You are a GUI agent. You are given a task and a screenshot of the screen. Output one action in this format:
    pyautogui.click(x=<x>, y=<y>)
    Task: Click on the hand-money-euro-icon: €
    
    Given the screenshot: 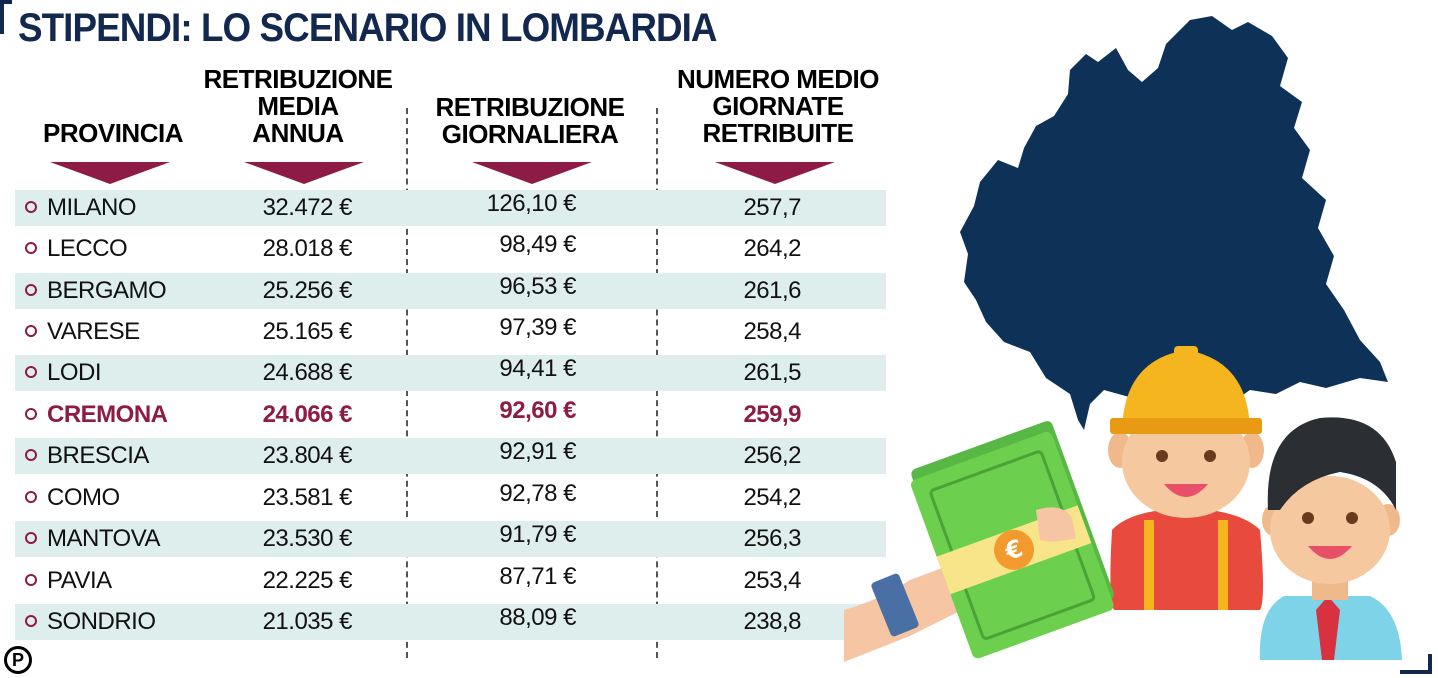 What is the action you would take?
    pyautogui.click(x=979, y=541)
    